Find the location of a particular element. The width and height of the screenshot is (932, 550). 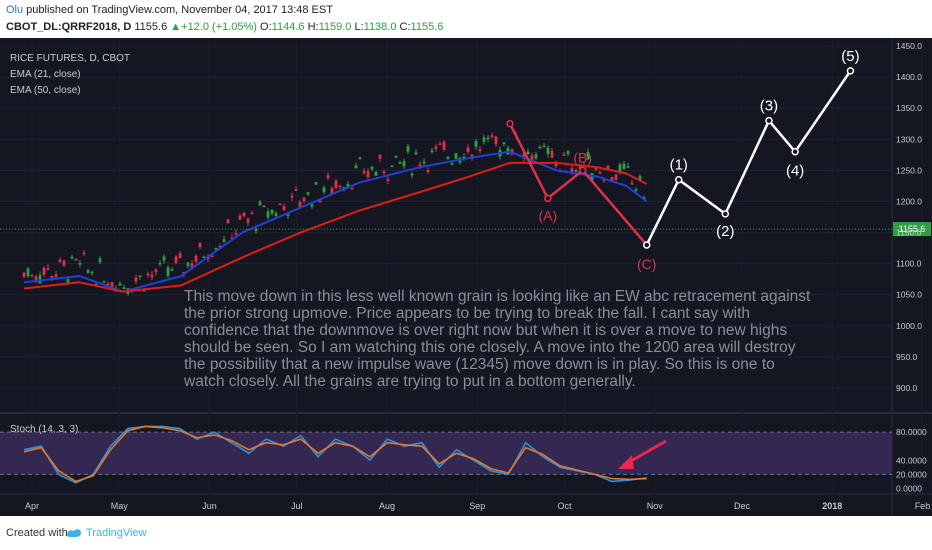

tradingview-link: TradingView is located at coordinates (116, 533).